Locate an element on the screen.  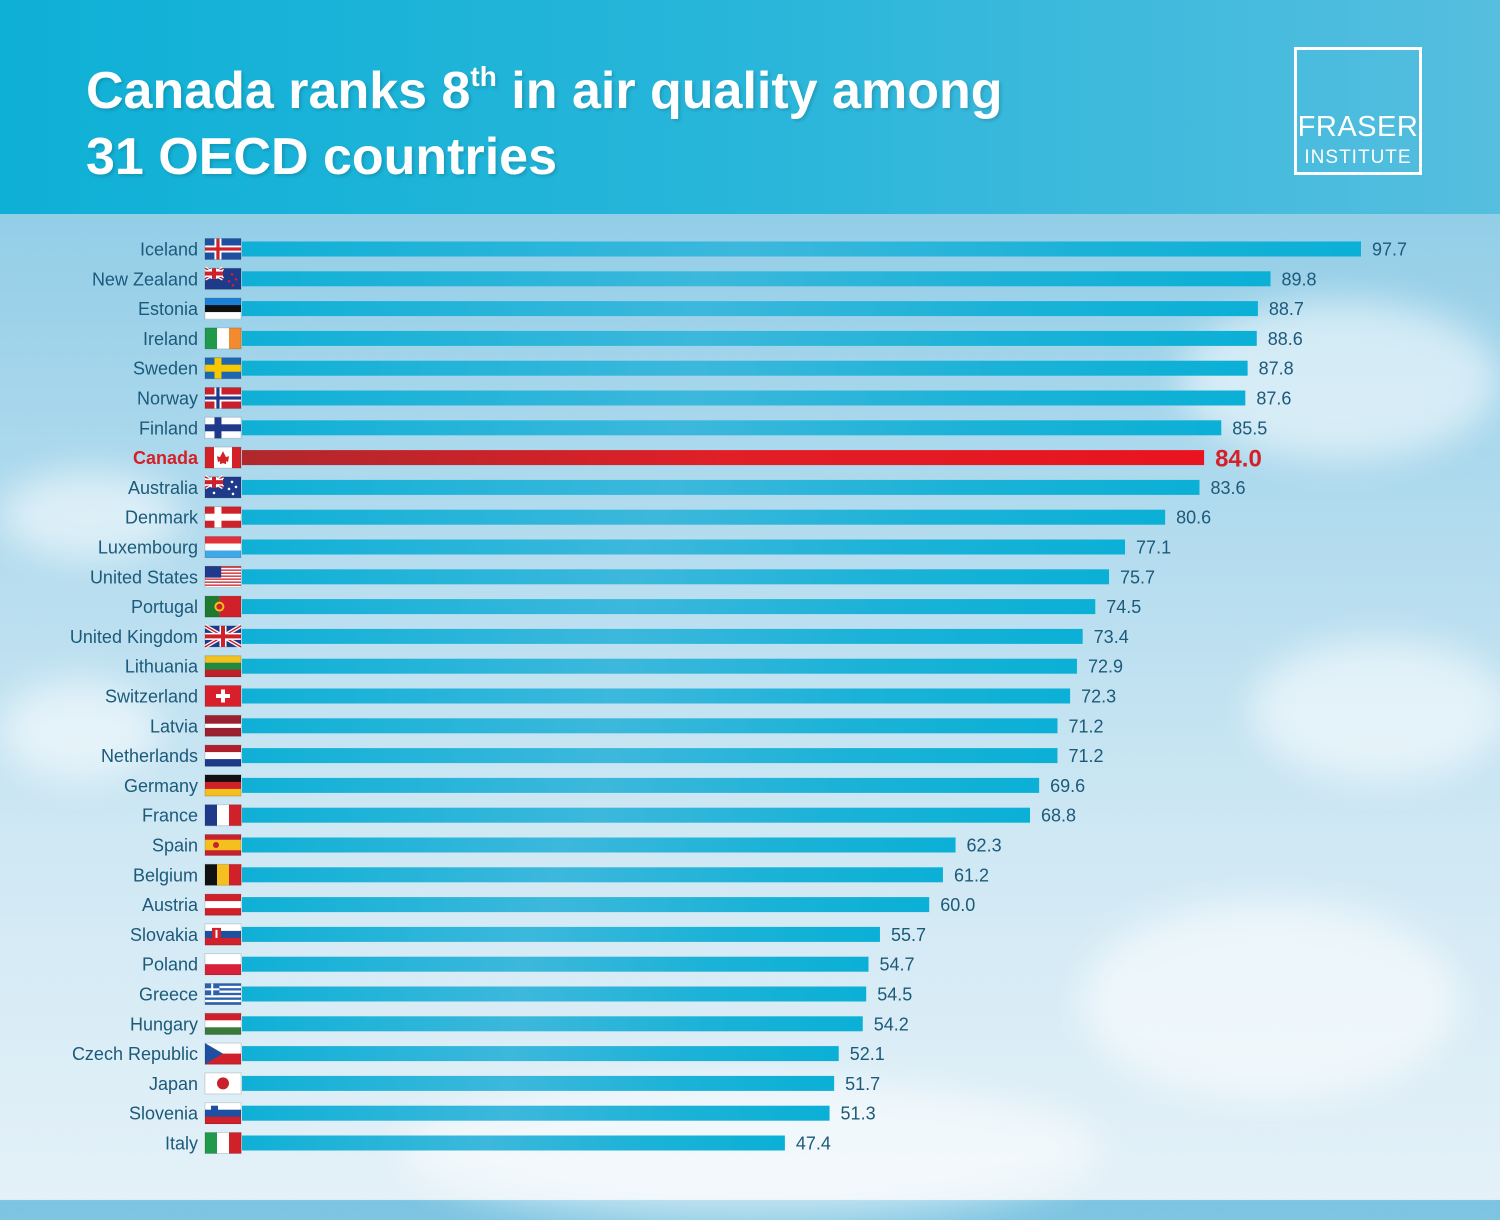
estonia-flag-icon is located at coordinates (223, 308).